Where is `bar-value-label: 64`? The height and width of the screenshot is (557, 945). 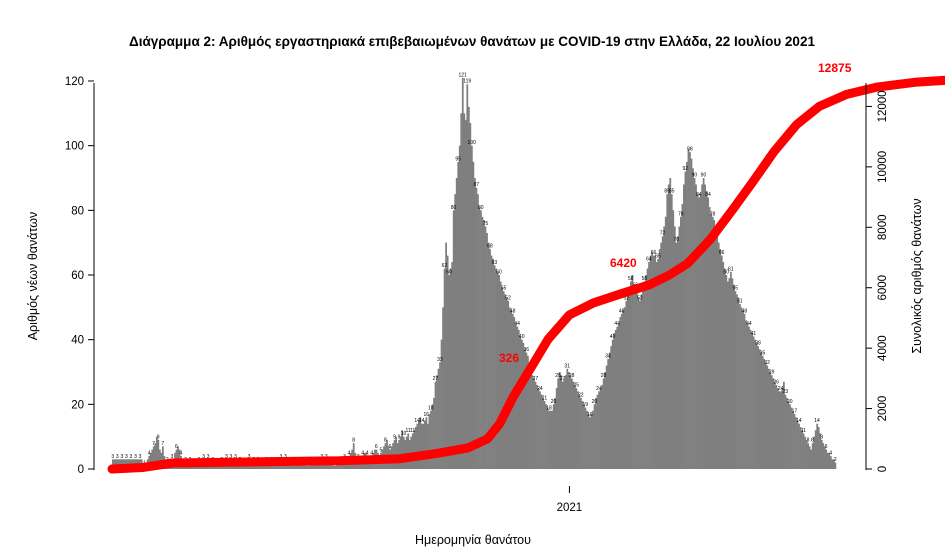
bar-value-label: 64 is located at coordinates (649, 260).